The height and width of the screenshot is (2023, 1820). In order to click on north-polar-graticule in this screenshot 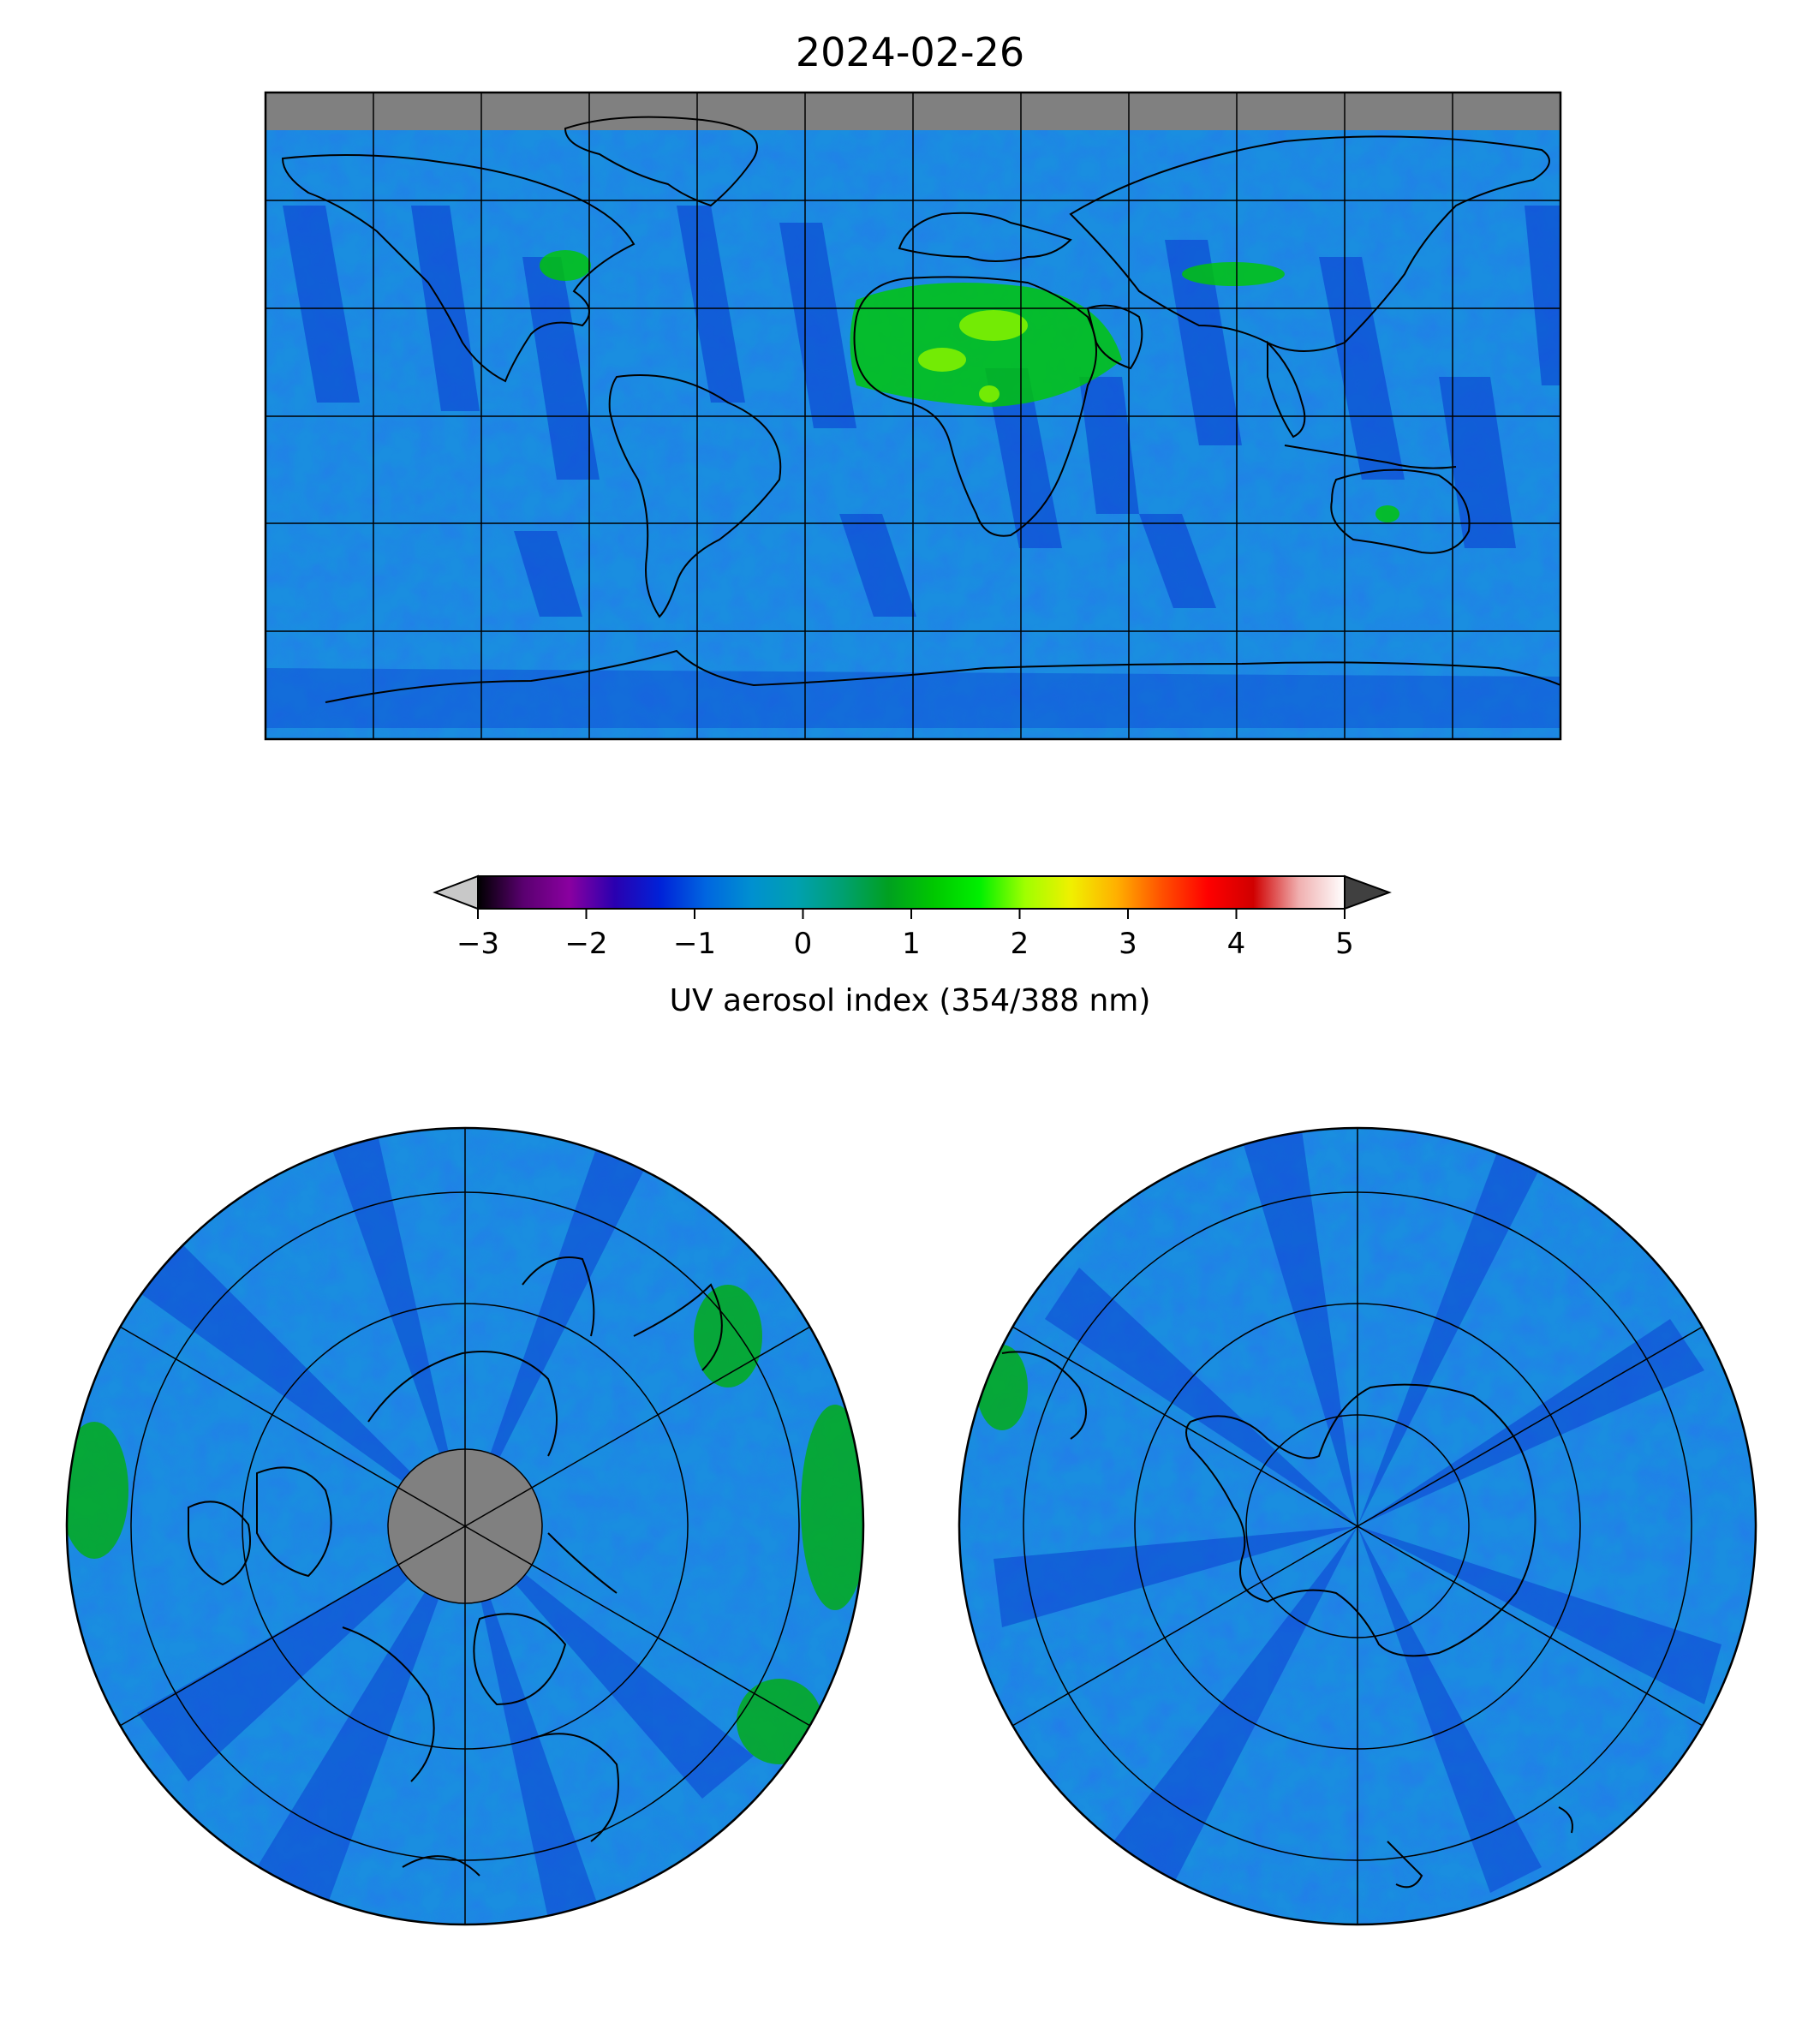, I will do `click(465, 1526)`.